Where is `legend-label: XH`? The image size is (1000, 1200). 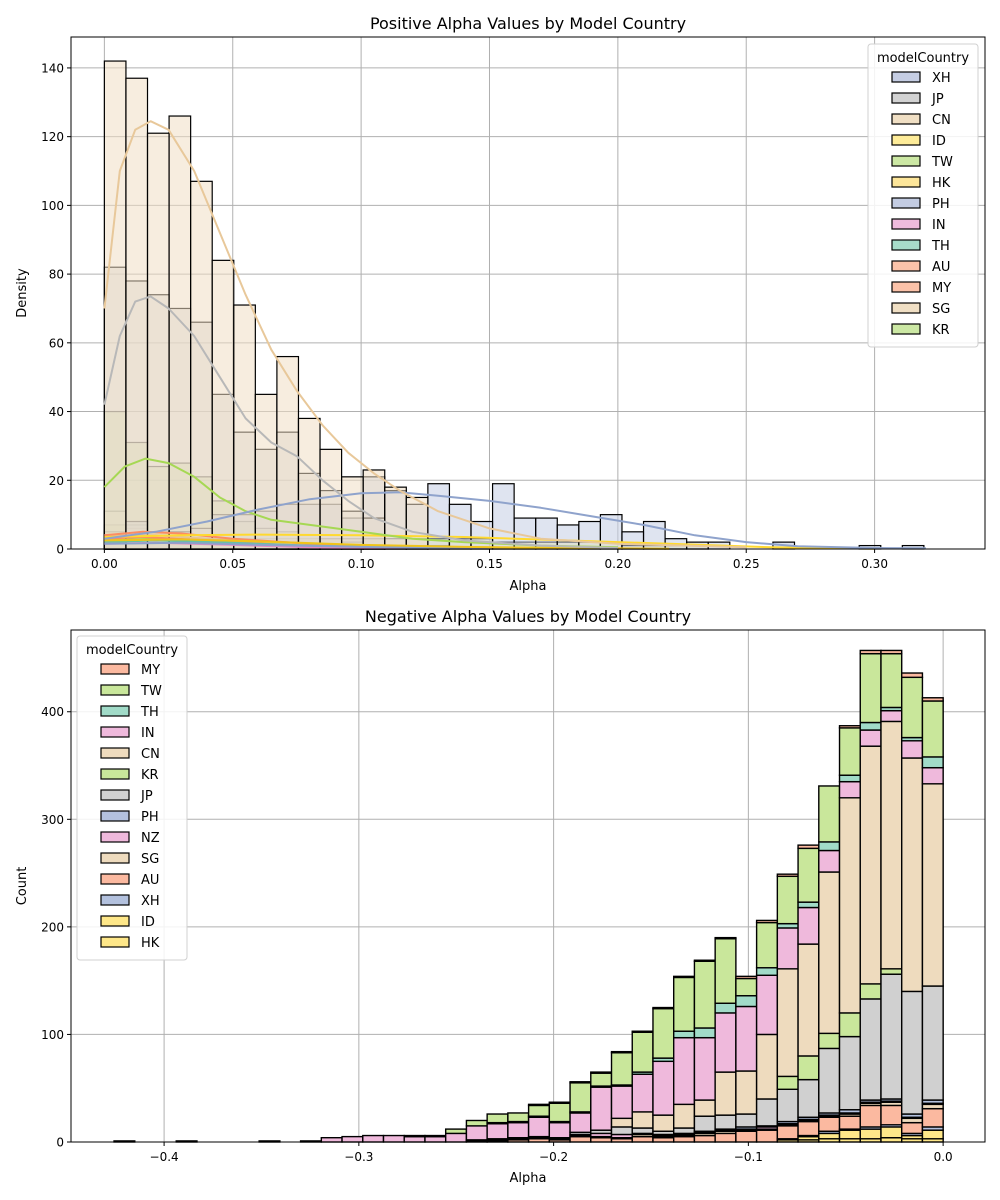 legend-label: XH is located at coordinates (150, 901).